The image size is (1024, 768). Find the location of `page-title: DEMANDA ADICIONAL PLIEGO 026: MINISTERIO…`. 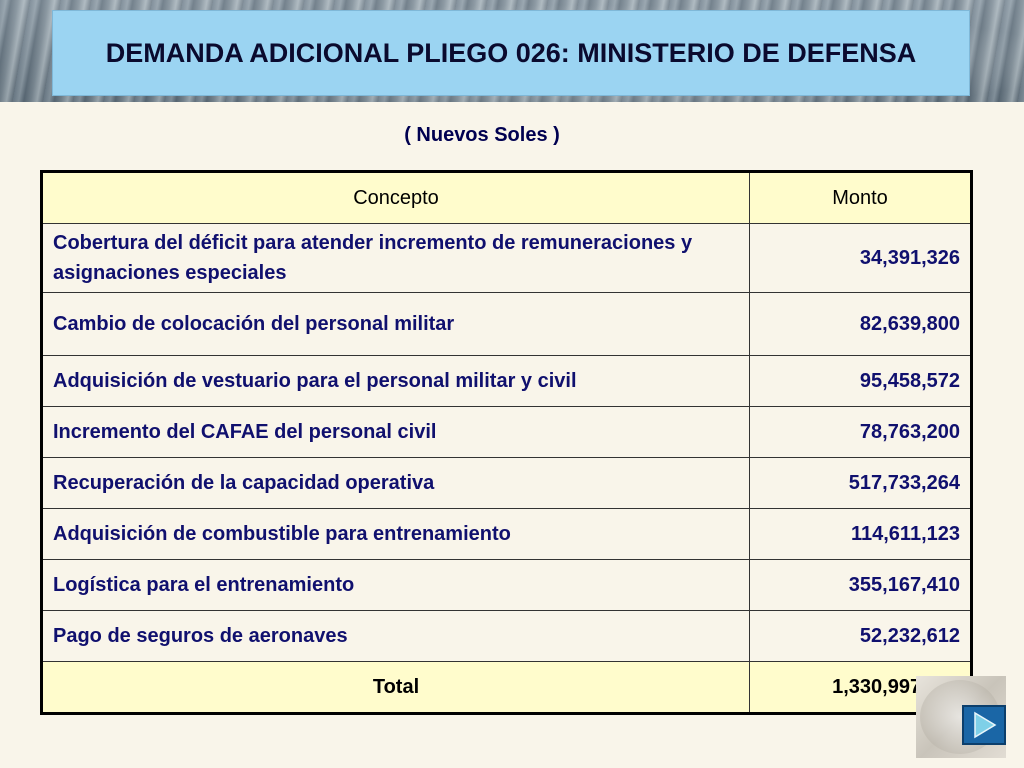

page-title: DEMANDA ADICIONAL PLIEGO 026: MINISTERIO… is located at coordinates (511, 53).